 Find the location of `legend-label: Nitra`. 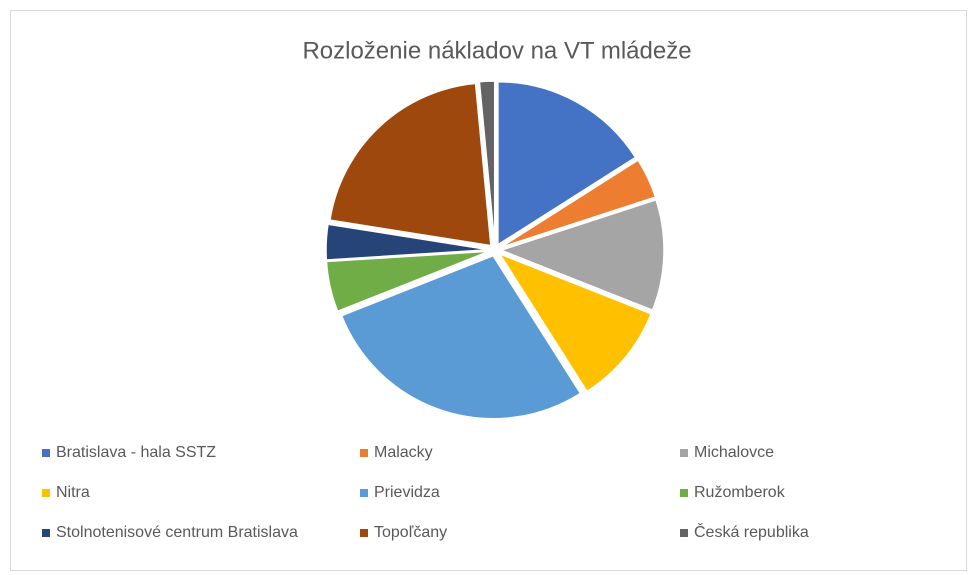

legend-label: Nitra is located at coordinates (73, 492).